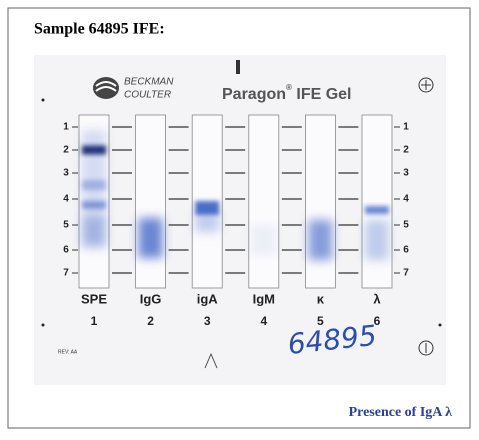  Describe the element at coordinates (211, 360) in the screenshot. I see `marker` at that location.